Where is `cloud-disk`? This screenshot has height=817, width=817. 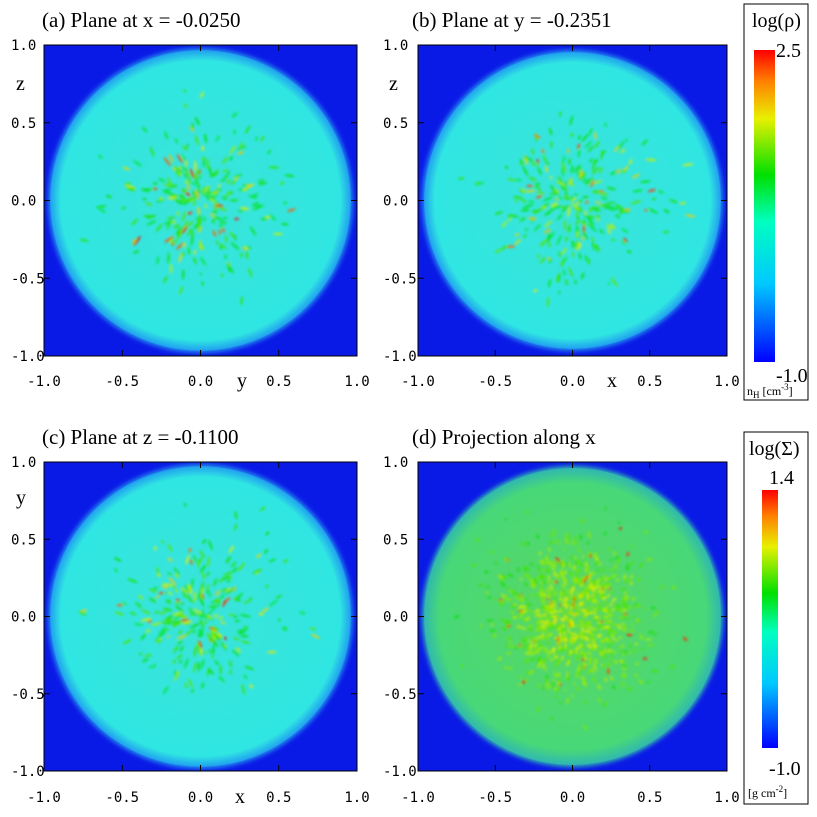 cloud-disk is located at coordinates (572, 616).